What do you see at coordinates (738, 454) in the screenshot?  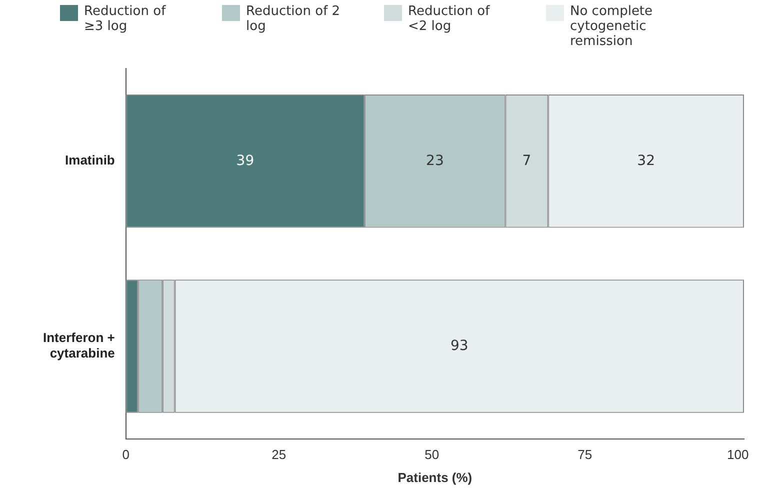 I see `x-tick-label: 100` at bounding box center [738, 454].